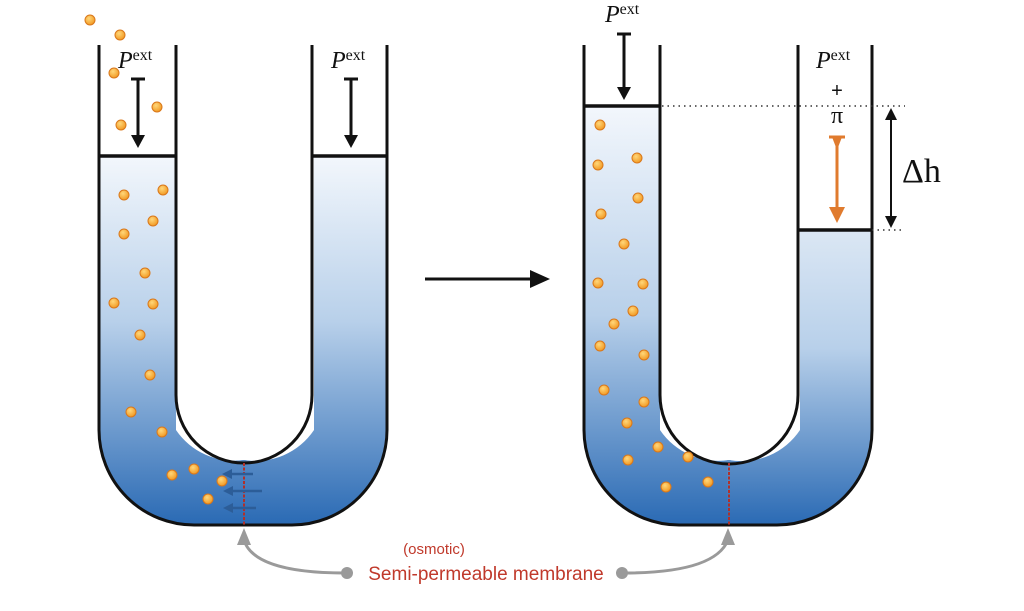 The height and width of the screenshot is (611, 1024). I want to click on left-particles, so click(156, 259).